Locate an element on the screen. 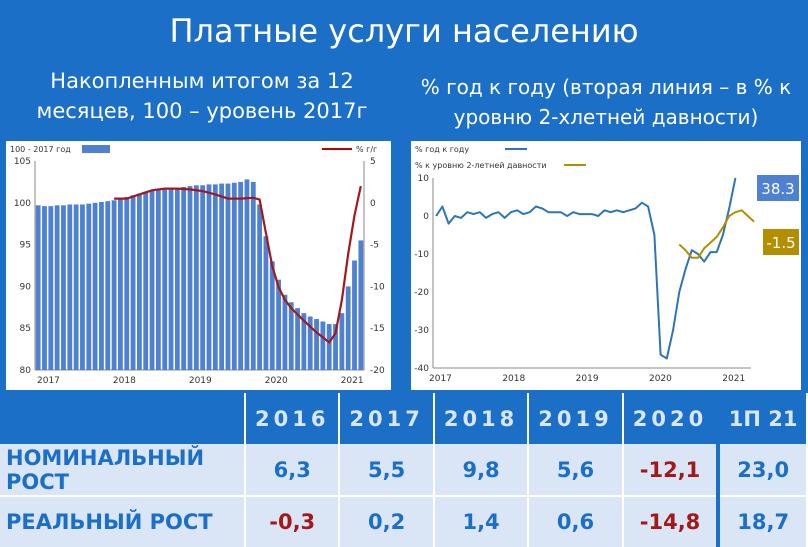  table-cell: 9,8 is located at coordinates (481, 470).